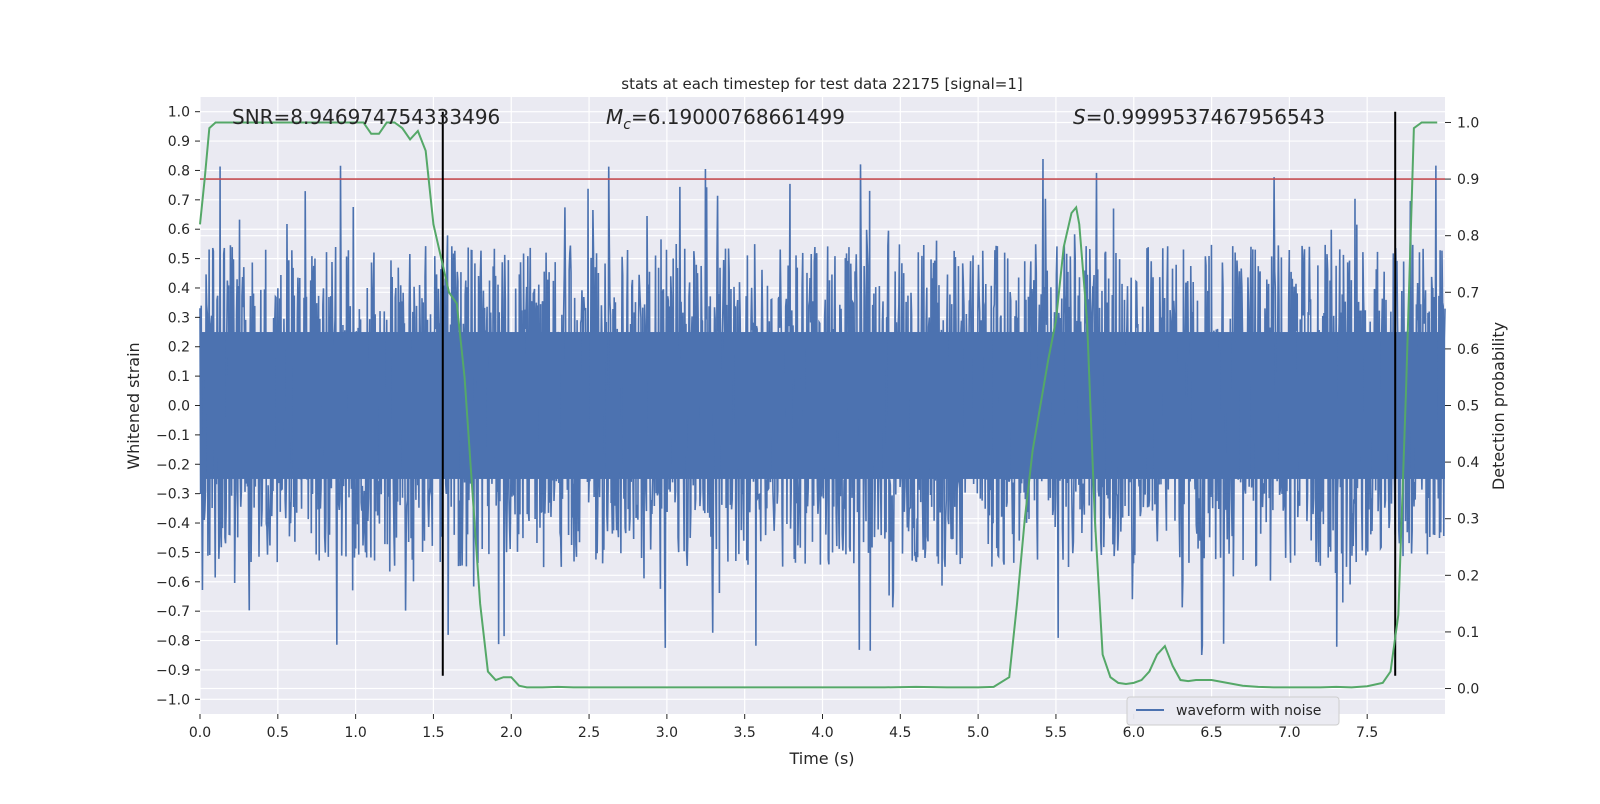 Image resolution: width=1600 pixels, height=804 pixels. I want to click on x-tick-label-4: 2.0, so click(511, 733).